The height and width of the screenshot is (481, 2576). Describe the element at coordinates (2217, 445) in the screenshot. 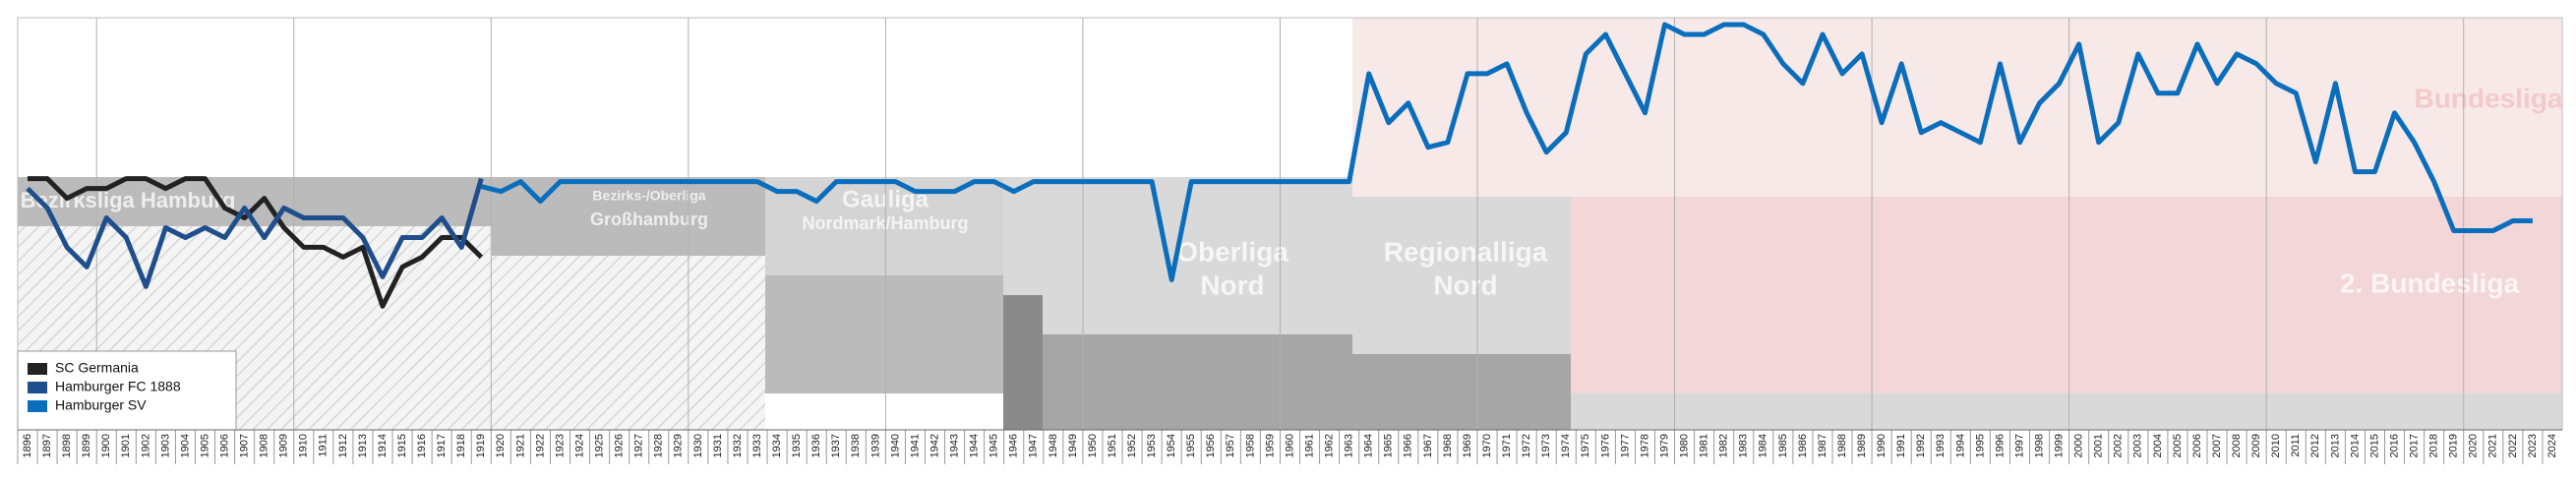

I see `x-tick-label: 2007` at that location.